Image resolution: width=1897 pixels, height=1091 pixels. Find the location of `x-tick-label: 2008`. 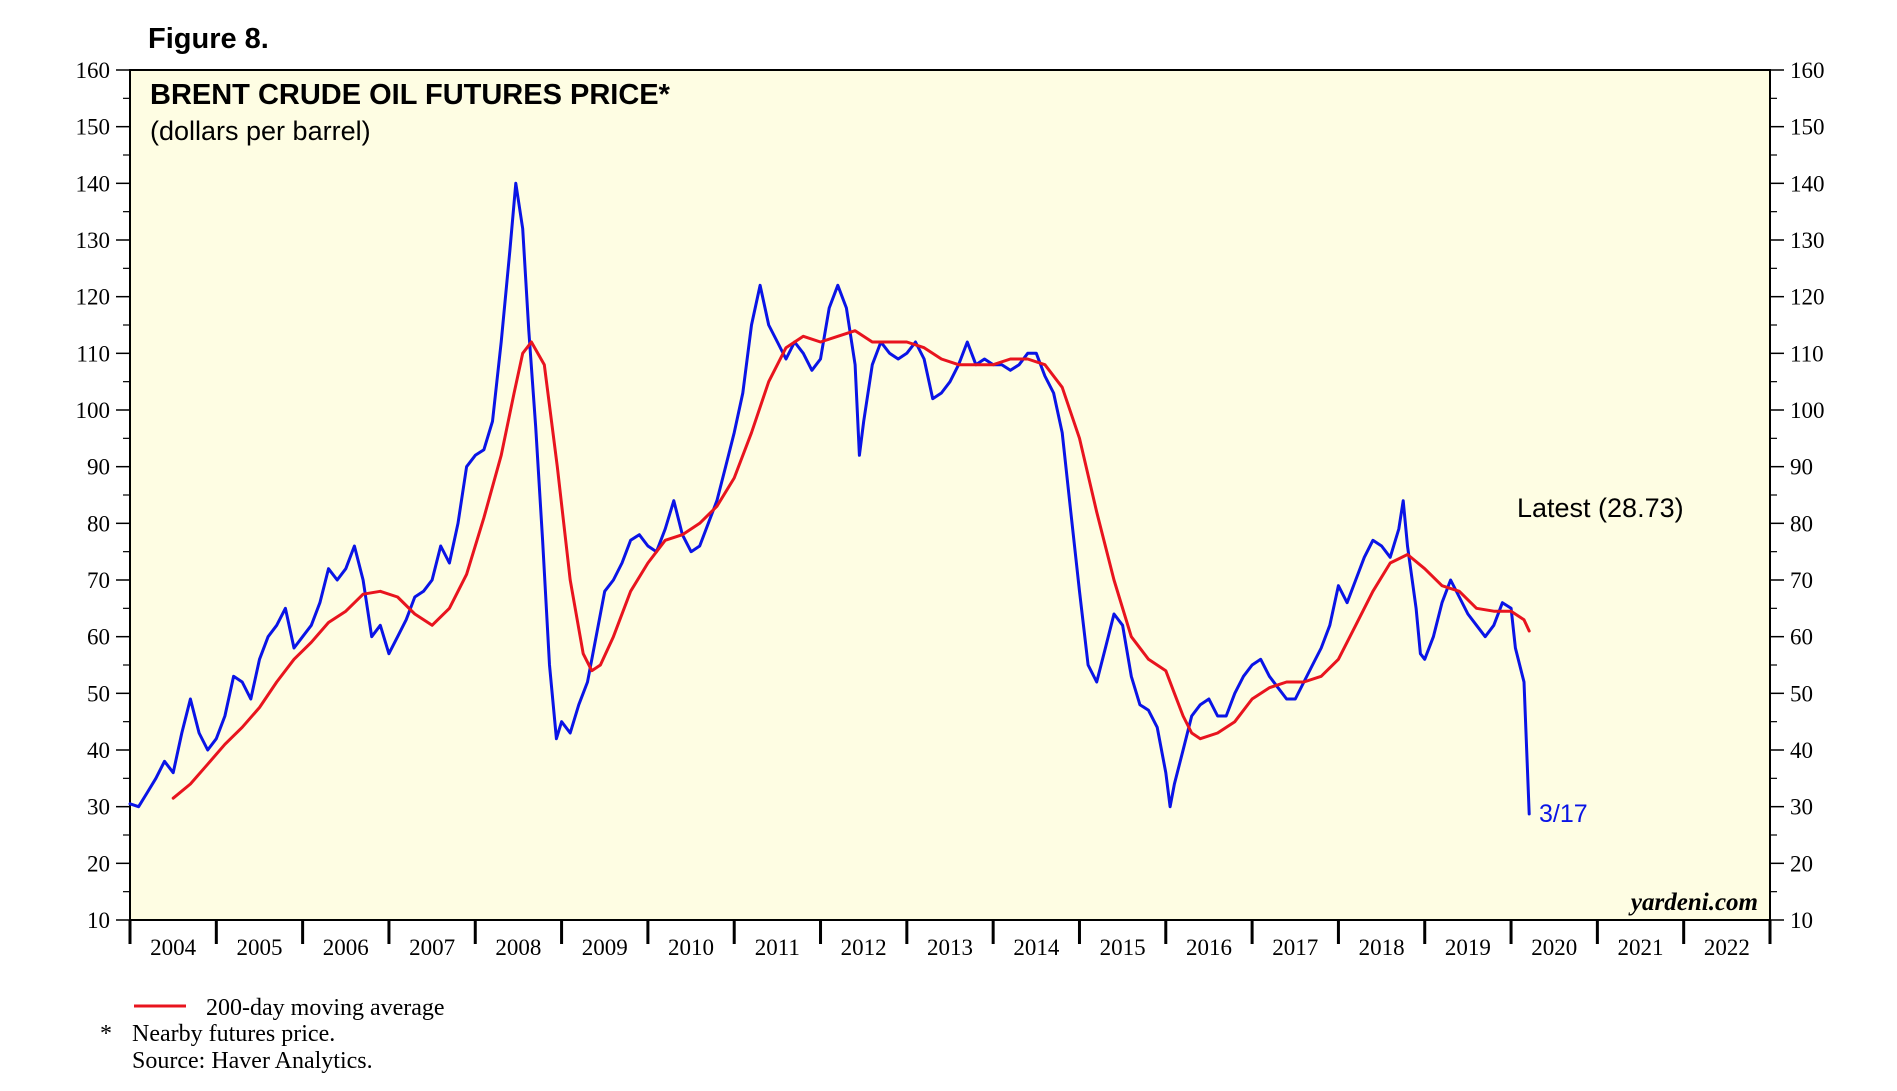

x-tick-label: 2008 is located at coordinates (518, 947).